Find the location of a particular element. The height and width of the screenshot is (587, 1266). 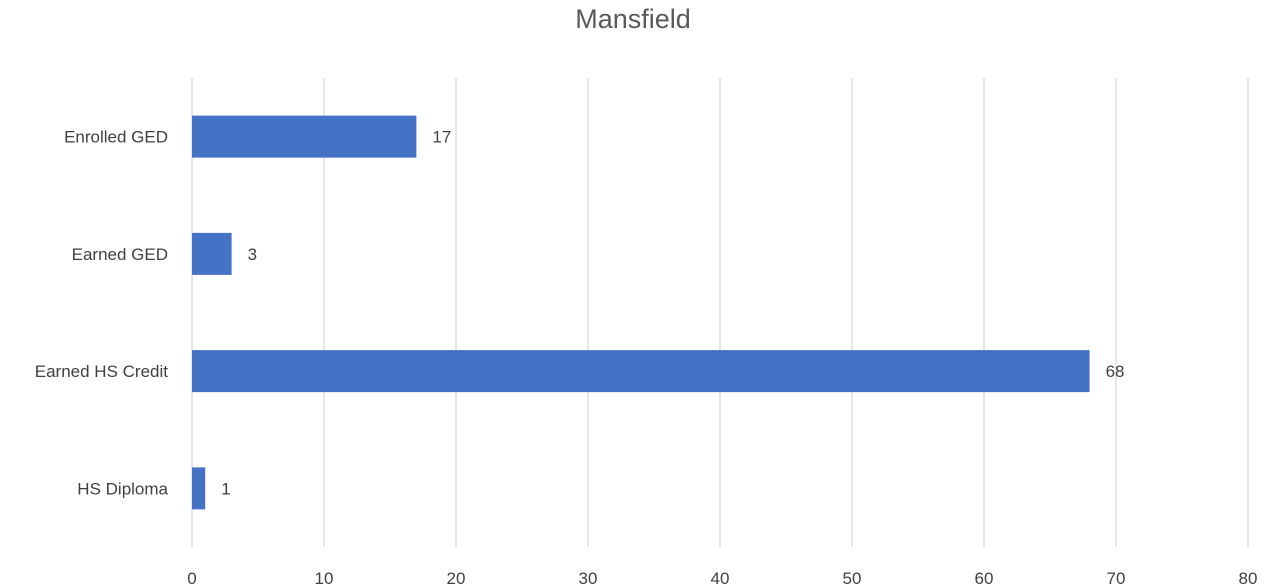

x-tick-label: 80 is located at coordinates (1248, 578).